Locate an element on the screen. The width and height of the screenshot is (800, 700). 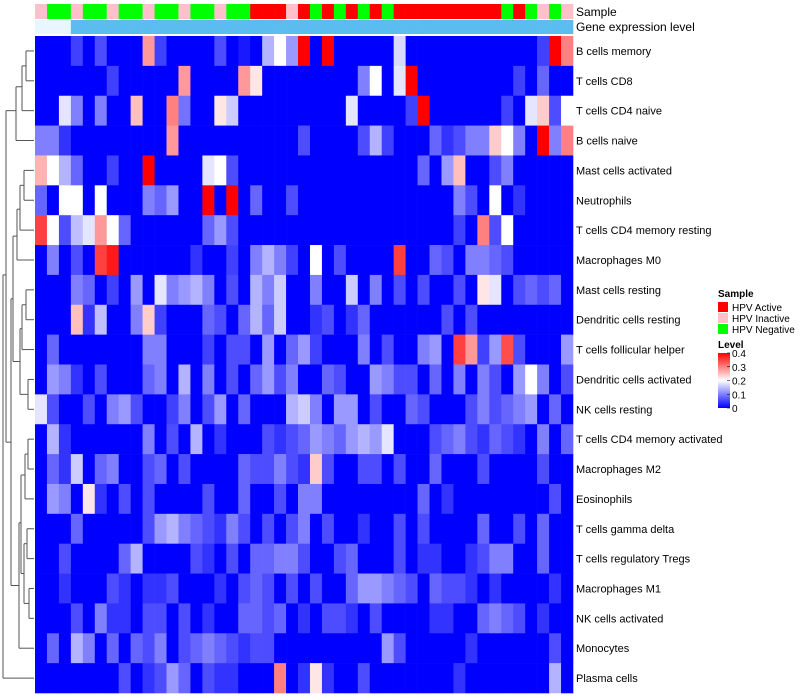
annotation-label-gene-expression: Gene expression level is located at coordinates (635, 27).